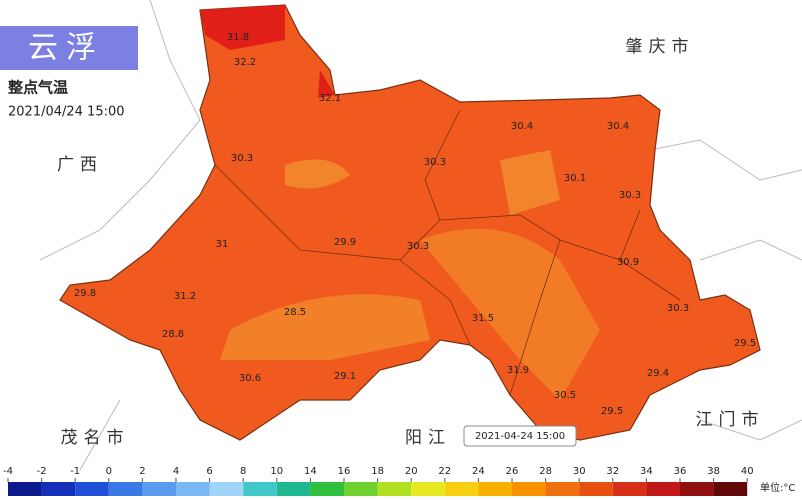 The height and width of the screenshot is (500, 802). I want to click on title: 云浮, so click(66, 48).